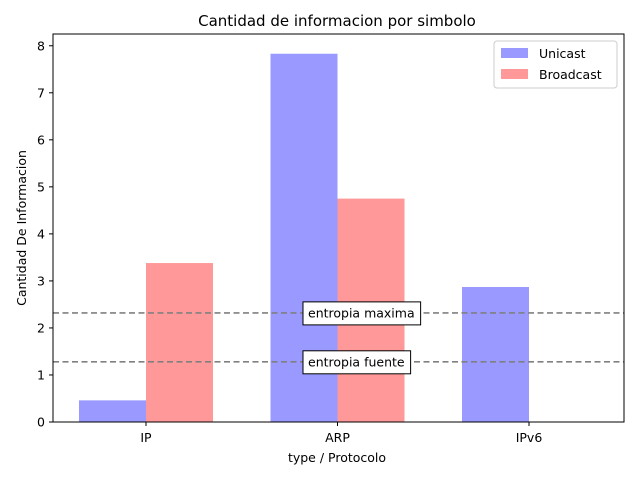  I want to click on reference-line-label-2: entropia fuente, so click(356, 361).